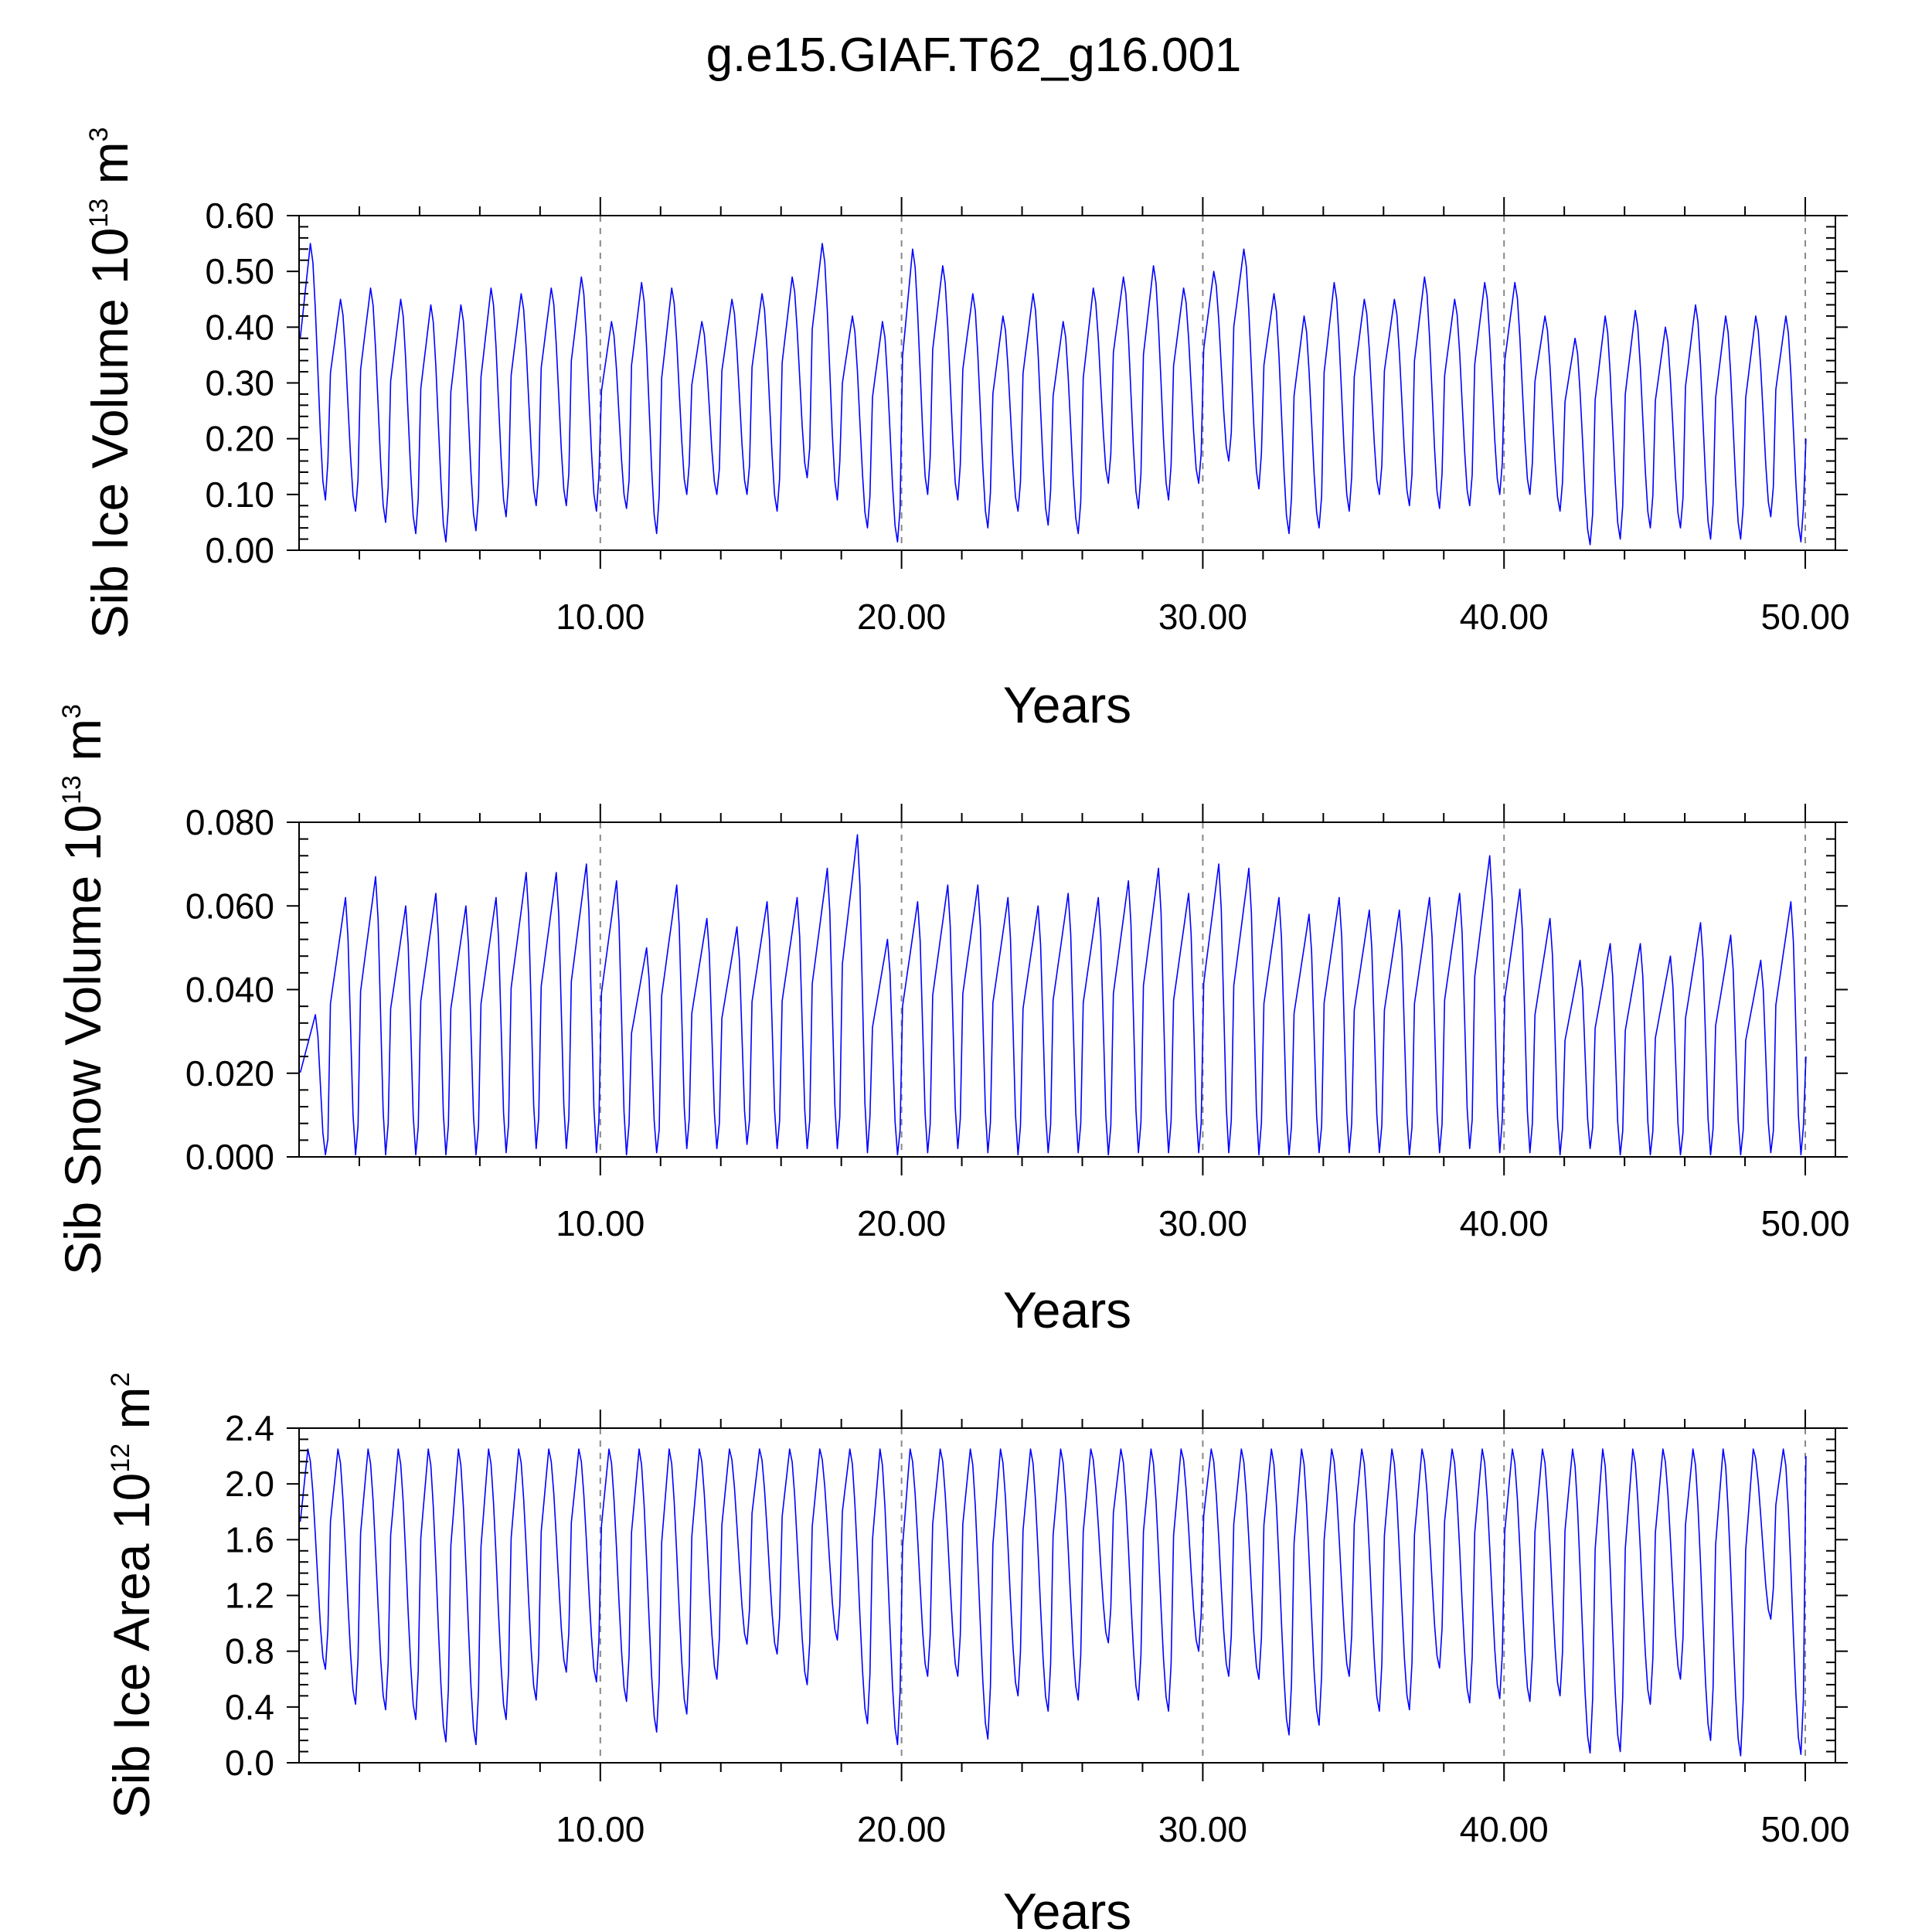 Image resolution: width=1932 pixels, height=1932 pixels. What do you see at coordinates (120, 1379) in the screenshot?
I see `y-axis-title-unit-exponent: 2` at bounding box center [120, 1379].